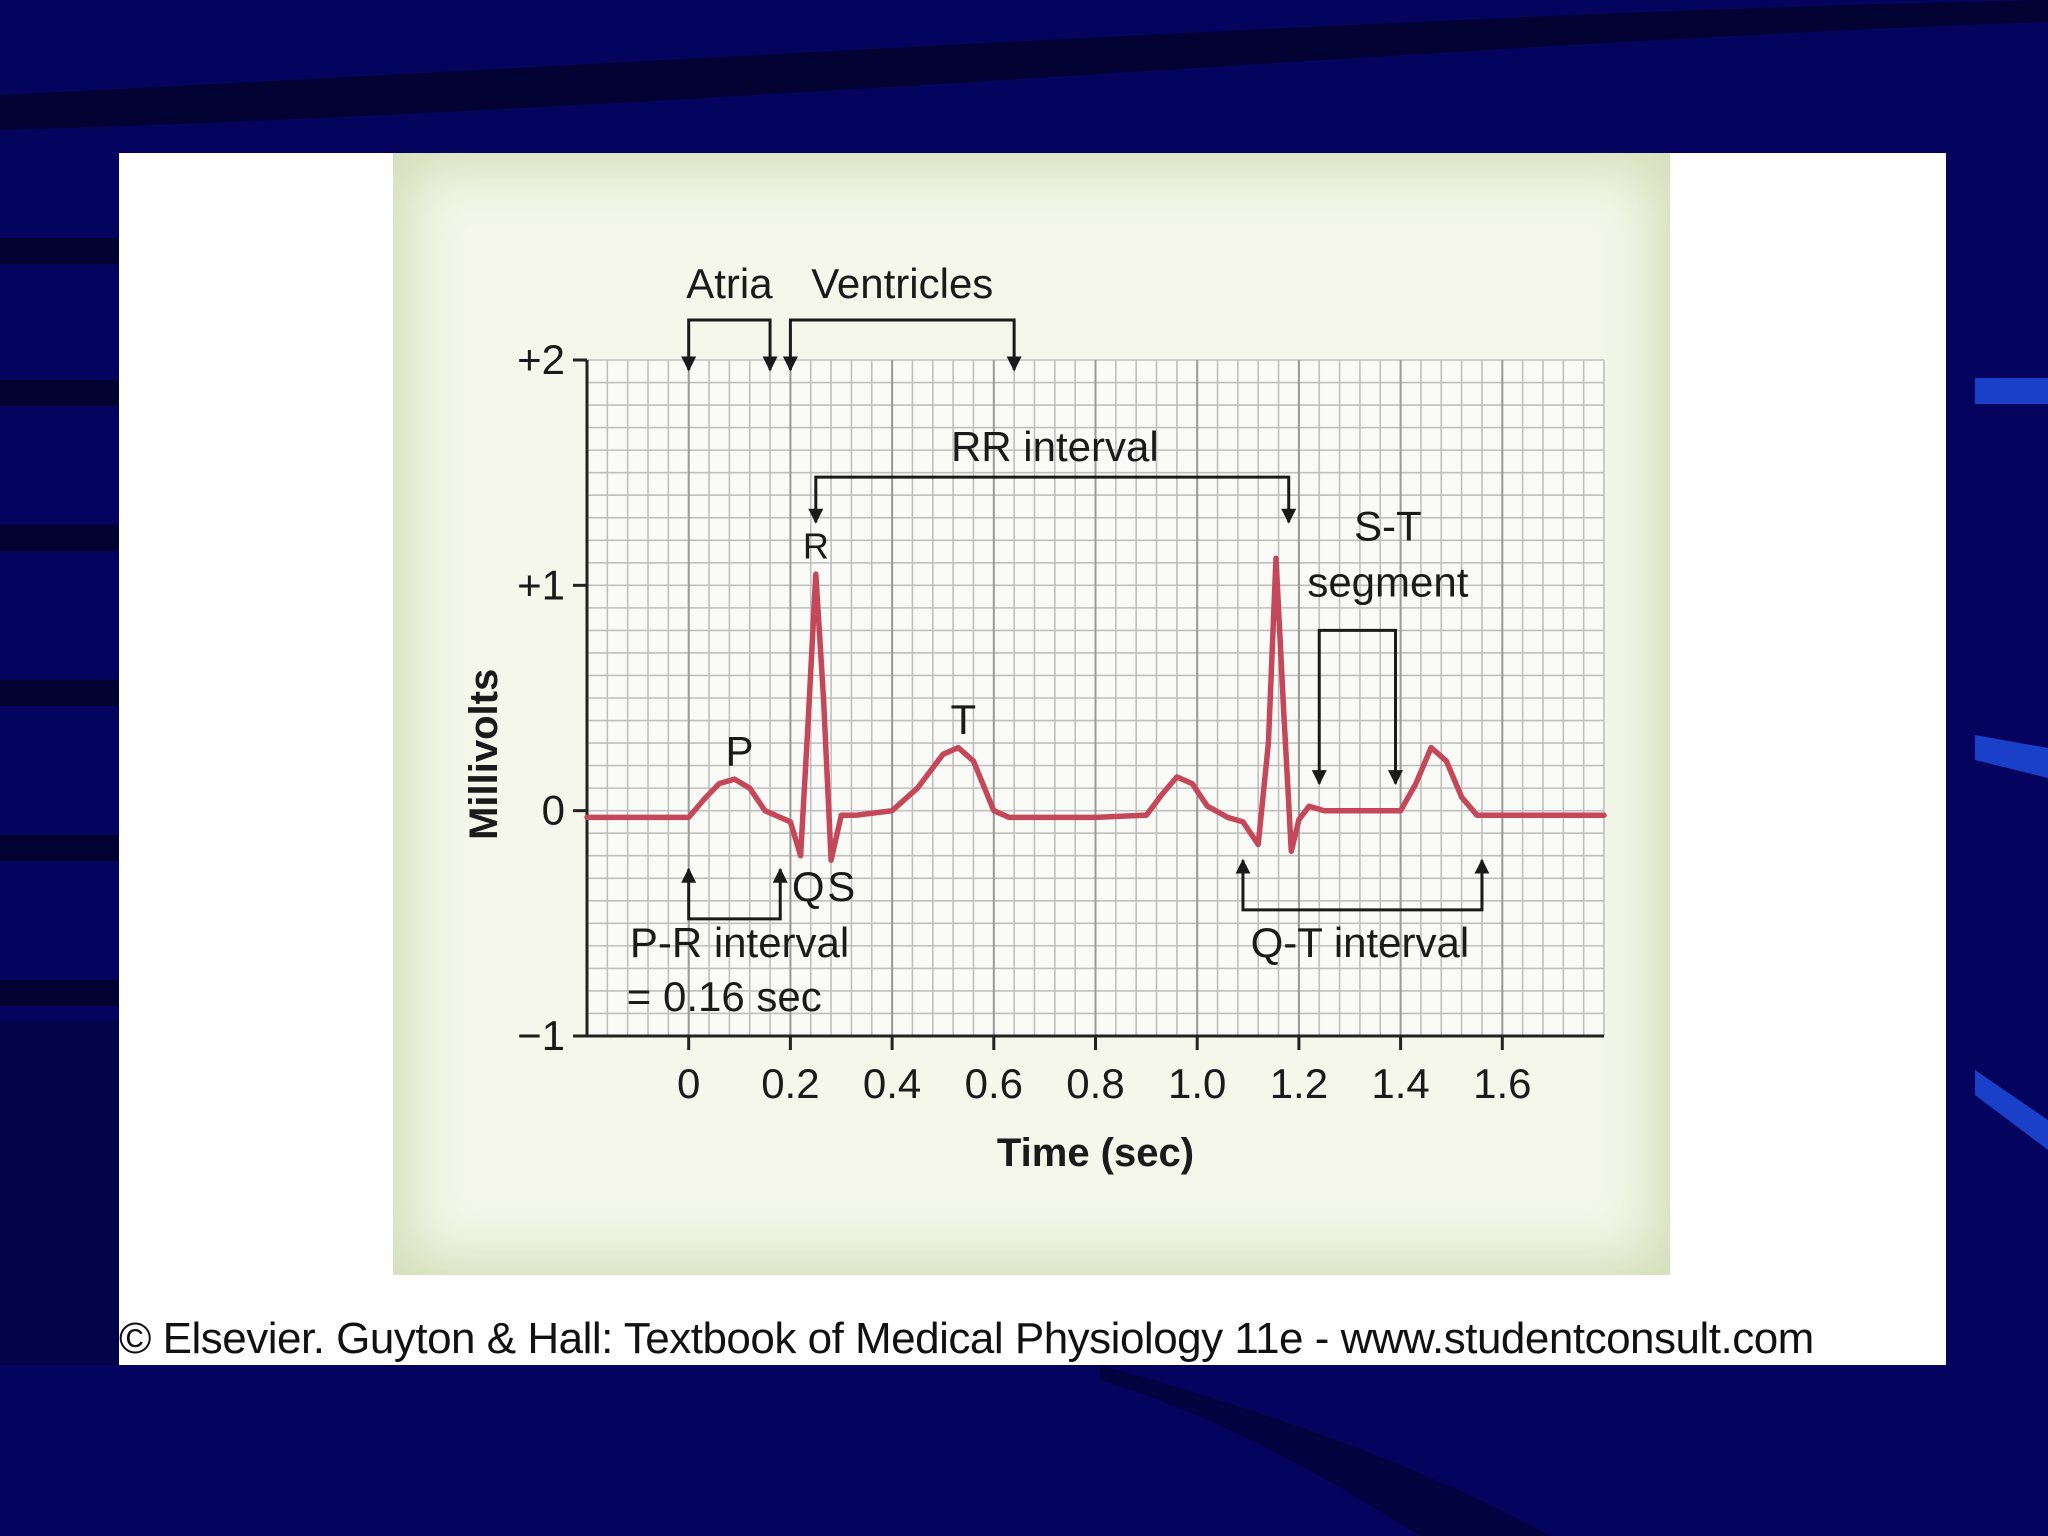  Describe the element at coordinates (808, 886) in the screenshot. I see `wave-label-q: Q` at that location.